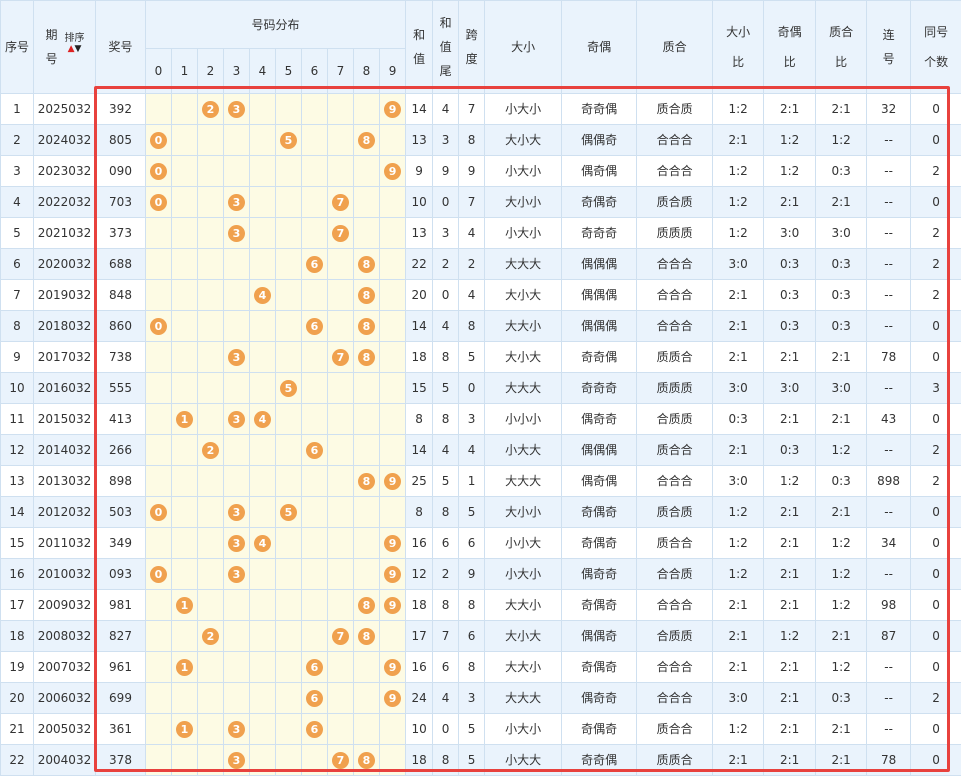  What do you see at coordinates (236, 109) in the screenshot?
I see `number-ball: 3` at bounding box center [236, 109].